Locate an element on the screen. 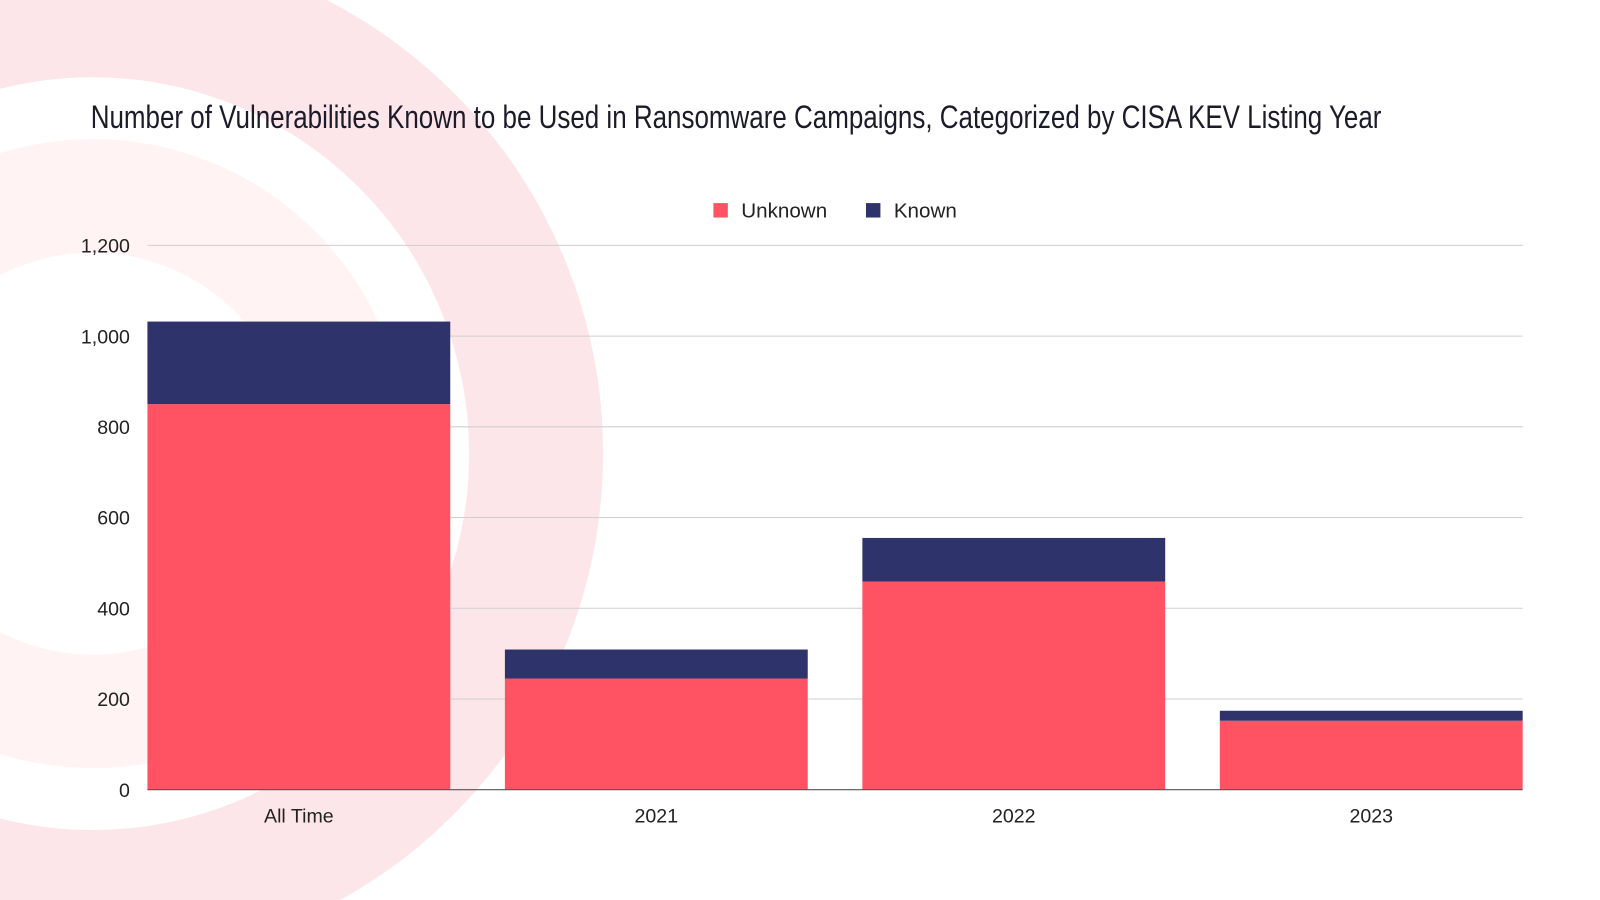 The width and height of the screenshot is (1600, 900). bar-known-2022 is located at coordinates (1014, 559).